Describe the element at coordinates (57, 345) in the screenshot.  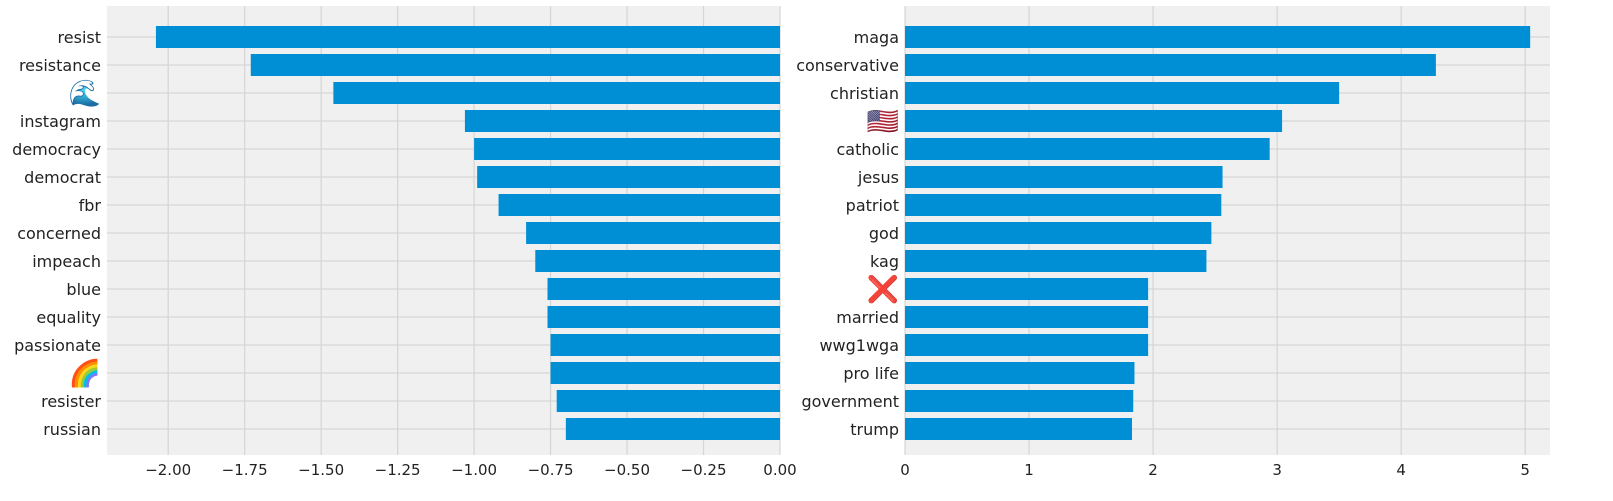
I see `category-label: passionate` at that location.